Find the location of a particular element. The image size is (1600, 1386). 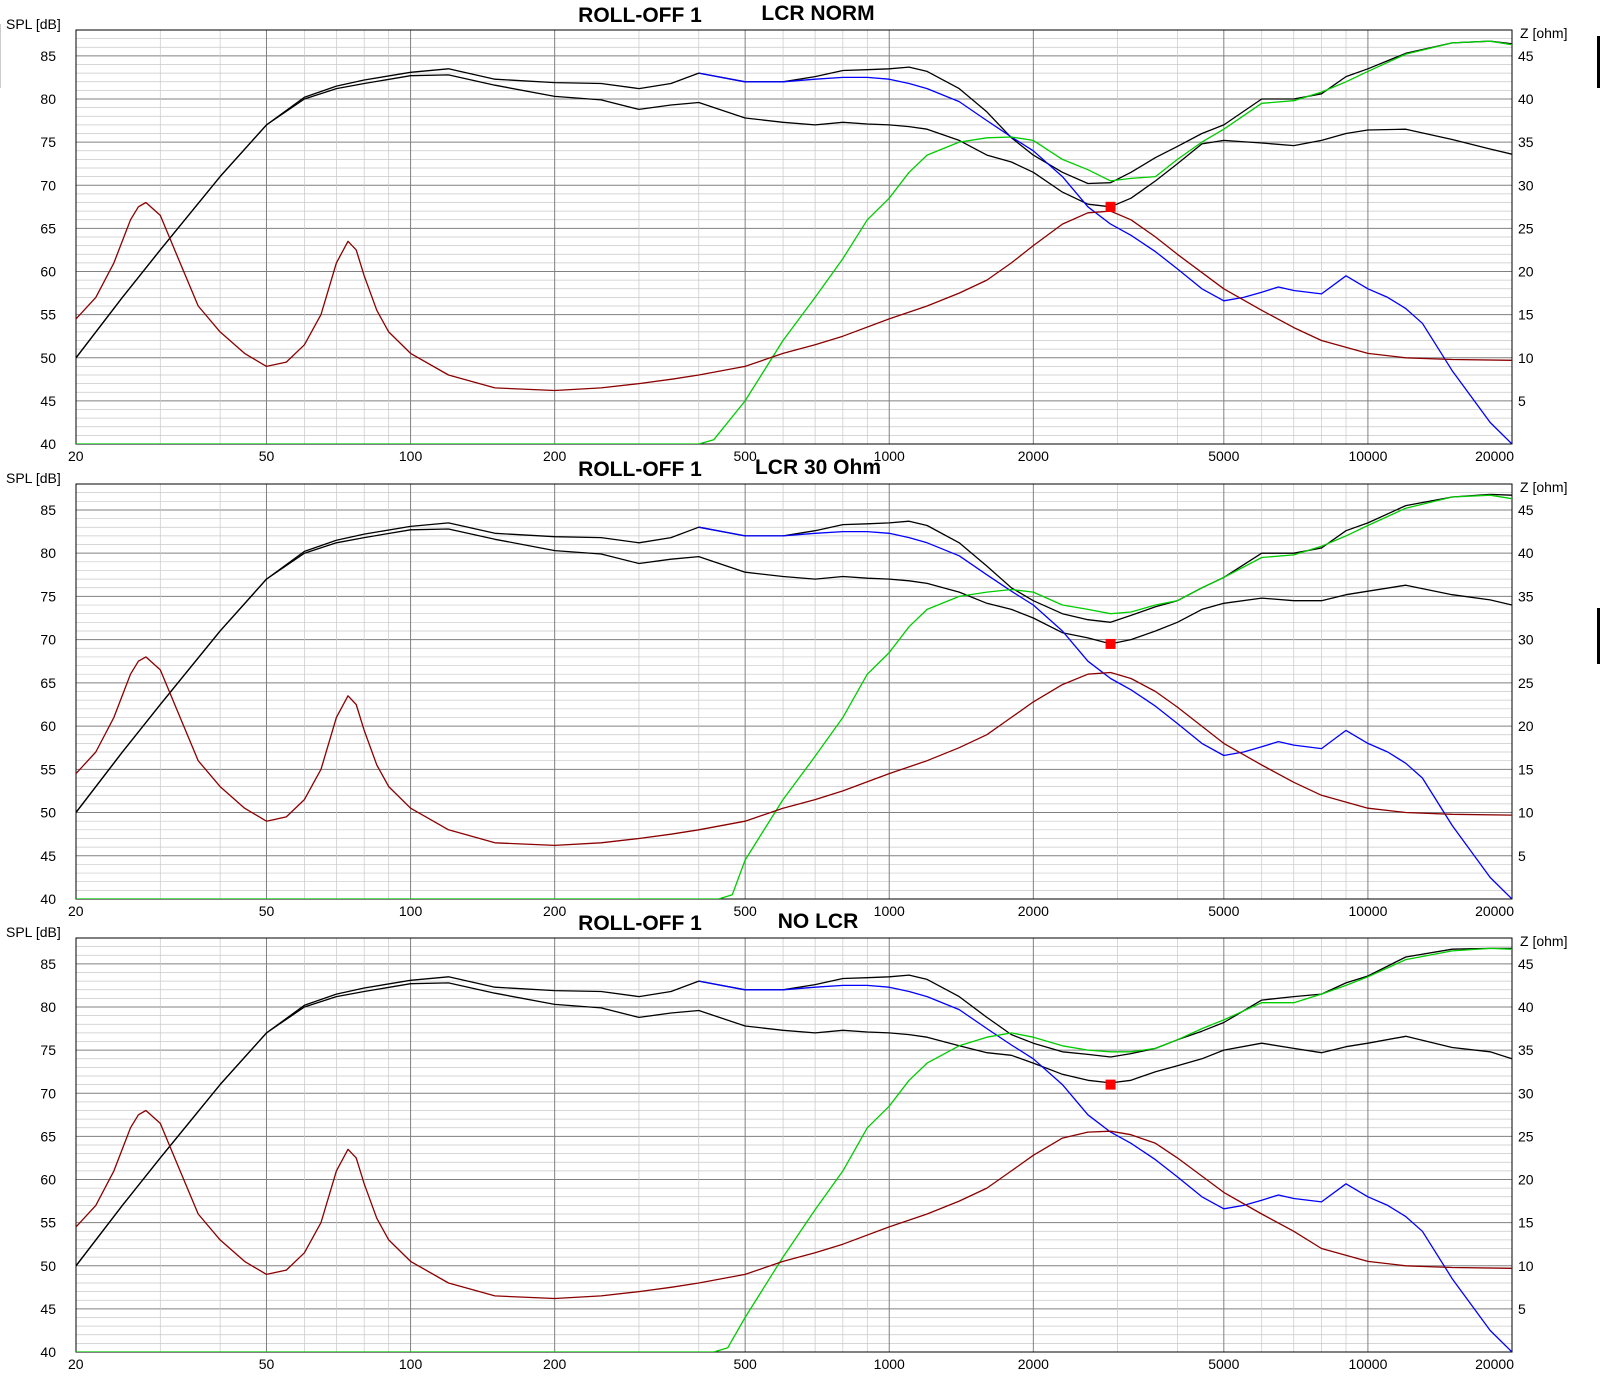

y-left-tick-label: 55 is located at coordinates (48, 769).